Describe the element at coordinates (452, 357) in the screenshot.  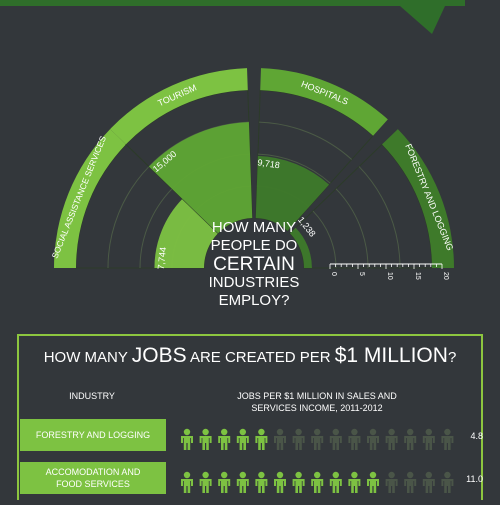
I see `jobs-title-part-5: ?` at that location.